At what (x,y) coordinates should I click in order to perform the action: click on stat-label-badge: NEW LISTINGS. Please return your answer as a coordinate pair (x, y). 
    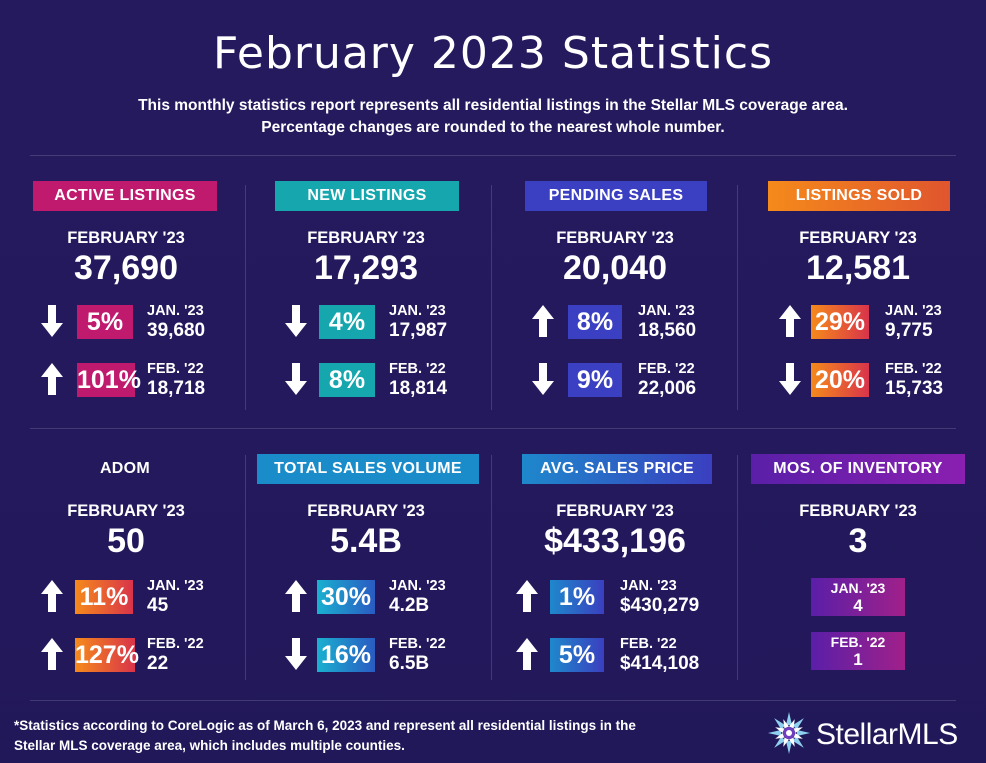
    Looking at the image, I should click on (367, 196).